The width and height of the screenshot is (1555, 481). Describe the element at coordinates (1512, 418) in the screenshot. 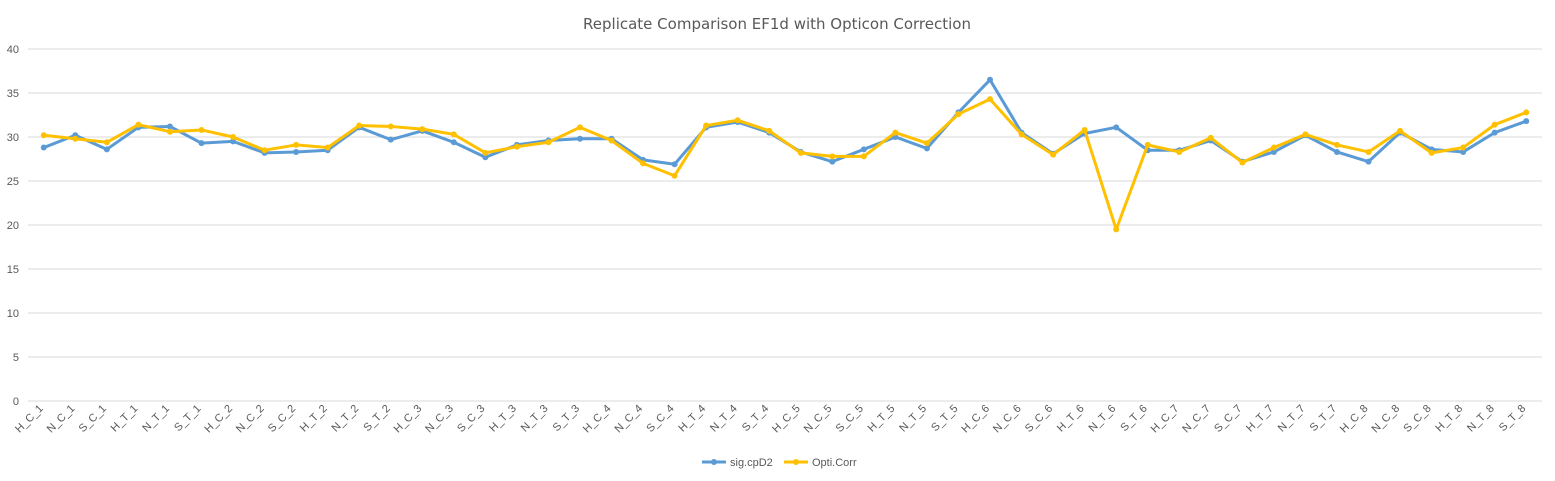

I see `x-tick-label: S_T_8` at that location.